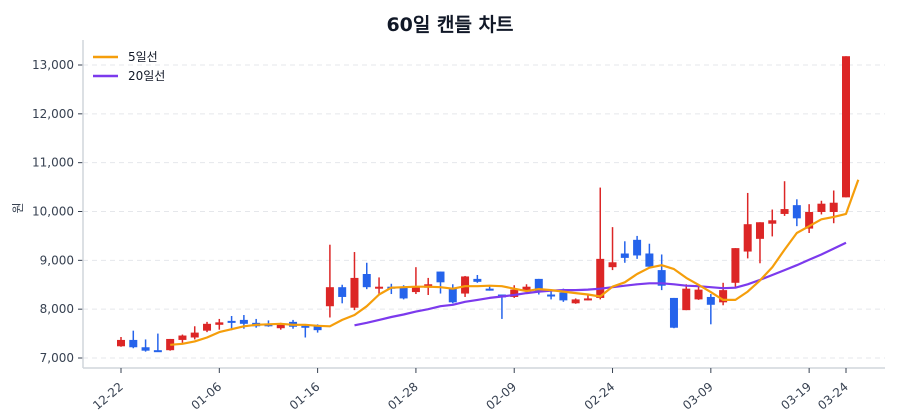  I want to click on legend: 5일선 20일선, so click(129, 66).